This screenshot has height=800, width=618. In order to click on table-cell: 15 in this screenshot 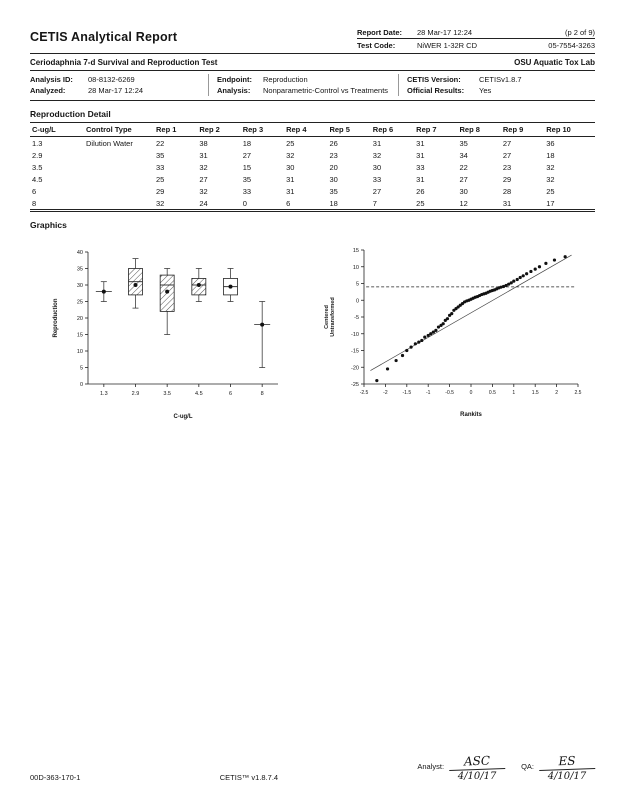, I will do `click(247, 167)`.